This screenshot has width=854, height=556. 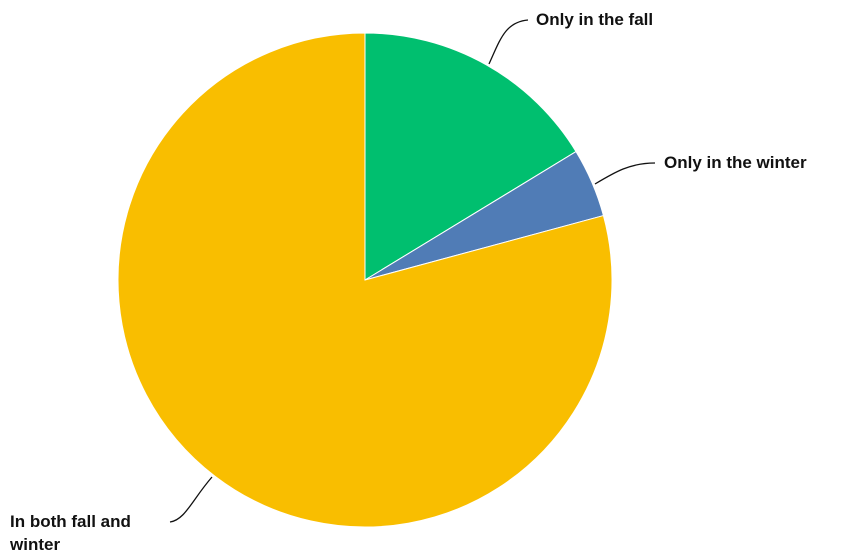 What do you see at coordinates (625, 173) in the screenshot?
I see `leader-line-winter` at bounding box center [625, 173].